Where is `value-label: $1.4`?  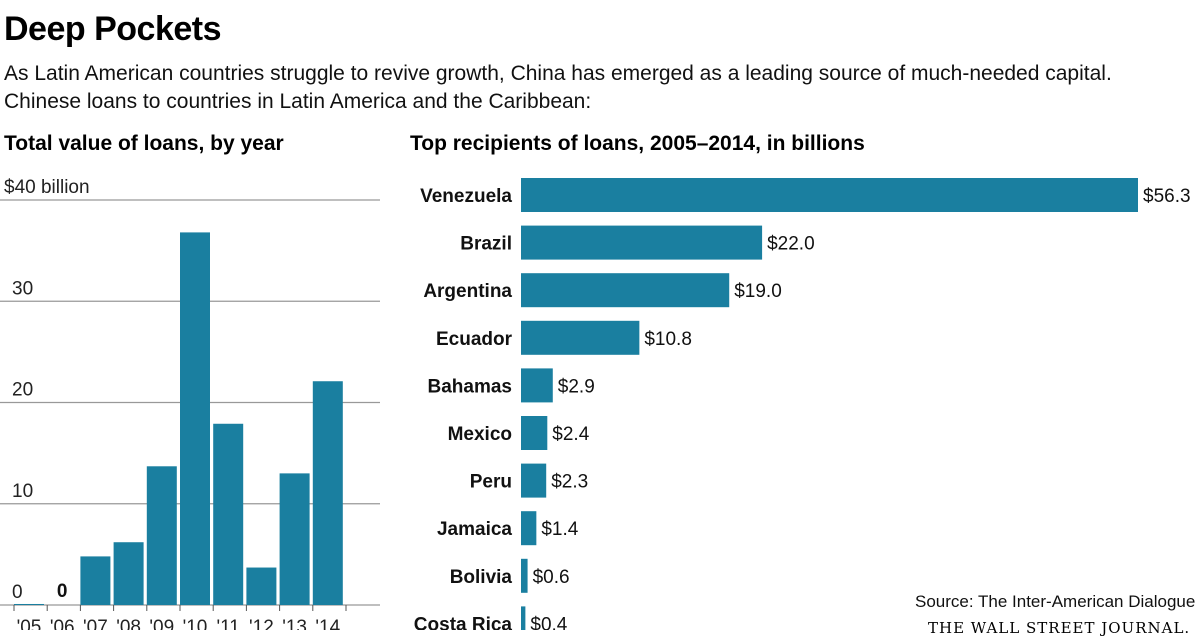
value-label: $1.4 is located at coordinates (559, 529).